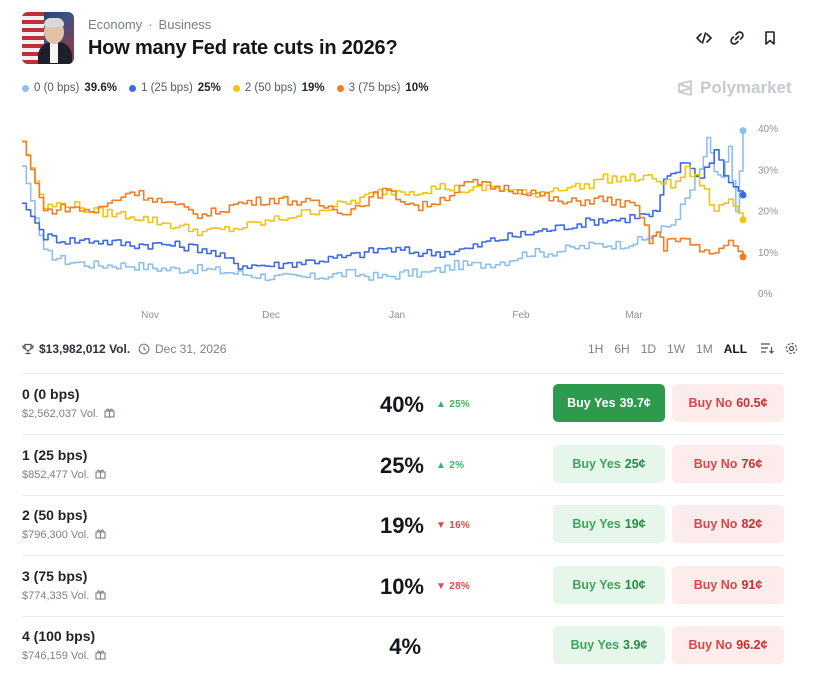 The width and height of the screenshot is (827, 676). I want to click on polymarket-logo: Polymarket, so click(734, 88).